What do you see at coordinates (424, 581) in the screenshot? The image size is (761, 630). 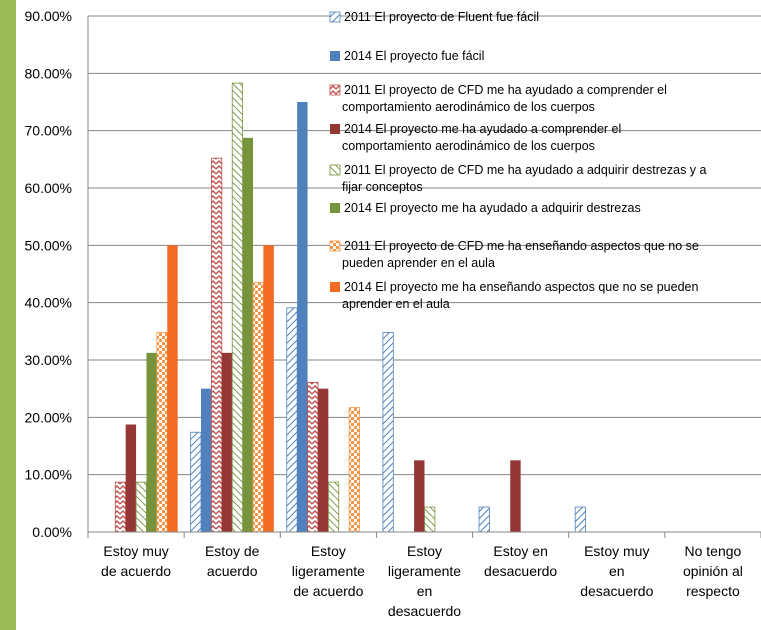 I see `category-label: Estoy ligeramente en desacuerdo` at bounding box center [424, 581].